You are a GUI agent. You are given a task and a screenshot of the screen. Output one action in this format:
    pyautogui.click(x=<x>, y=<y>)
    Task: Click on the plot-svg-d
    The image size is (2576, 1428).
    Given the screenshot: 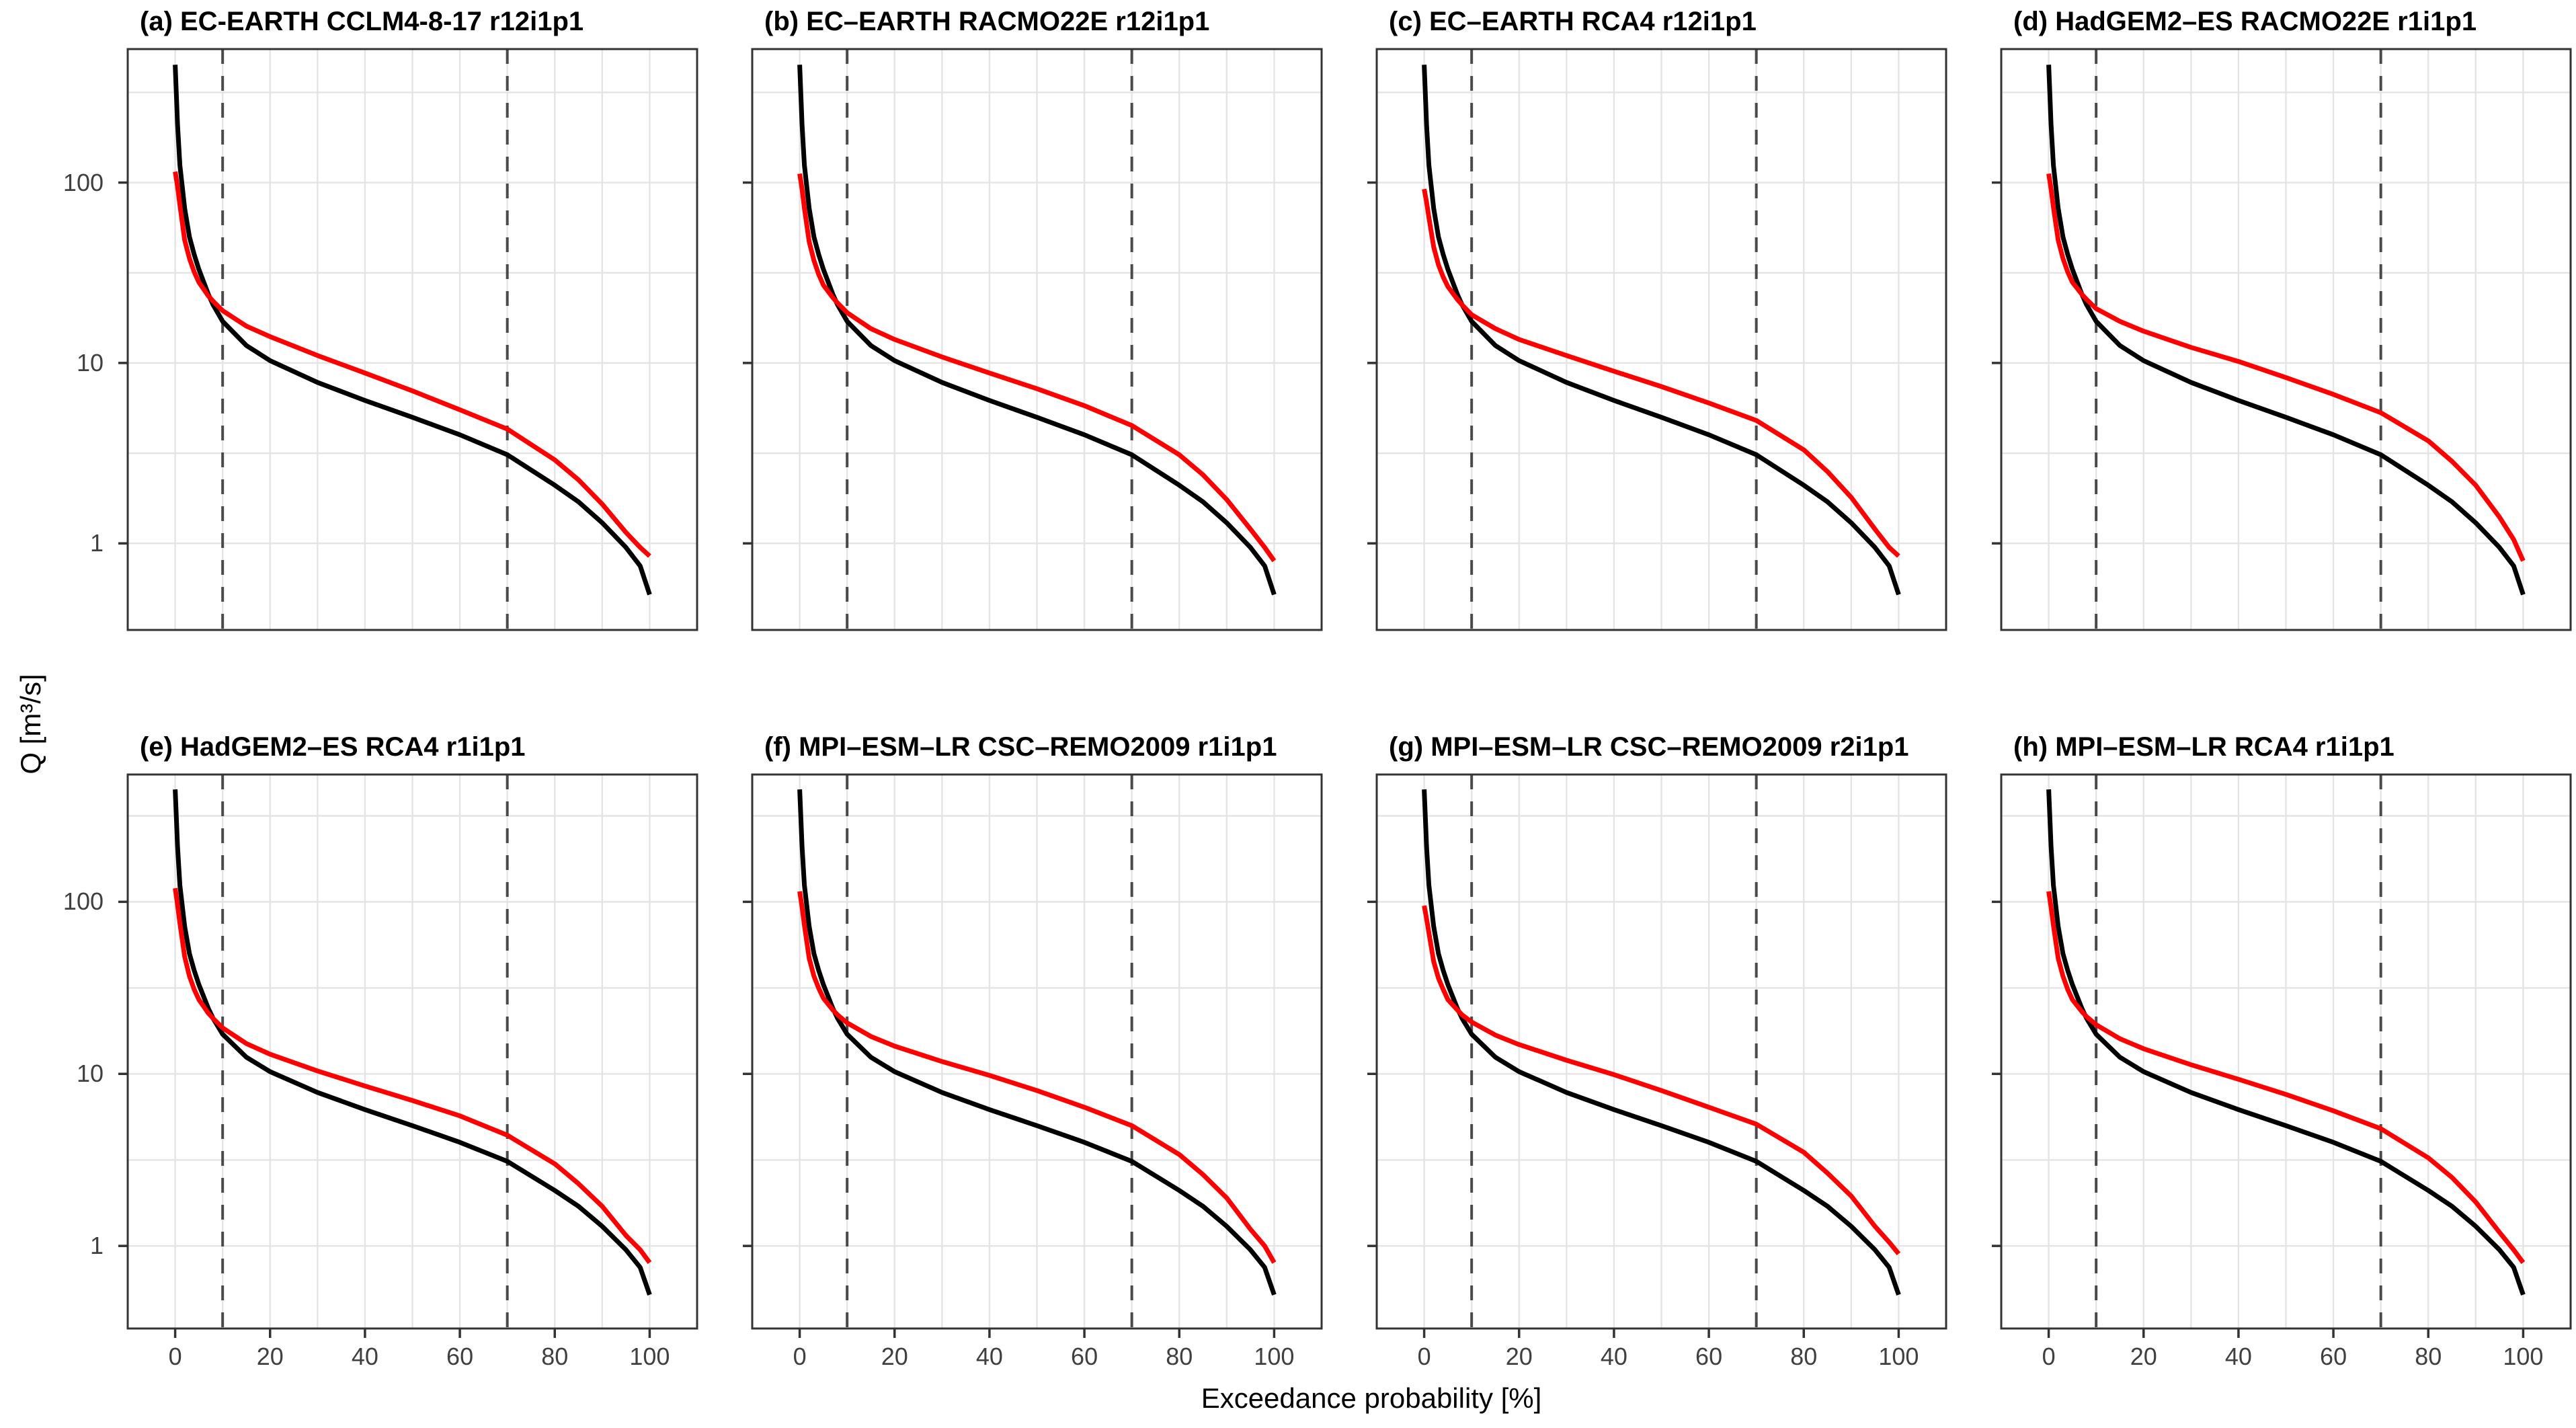 What is the action you would take?
    pyautogui.click(x=2282, y=340)
    